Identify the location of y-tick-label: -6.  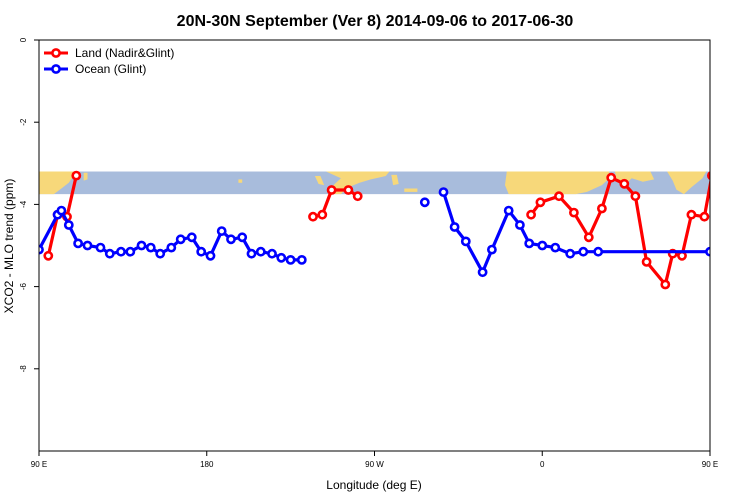
(23, 286).